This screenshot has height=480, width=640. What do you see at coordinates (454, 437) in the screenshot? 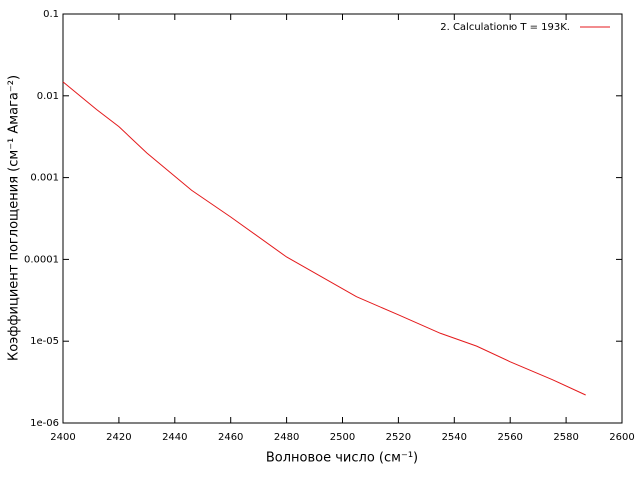
I see `x-tick-label: 2540` at bounding box center [454, 437].